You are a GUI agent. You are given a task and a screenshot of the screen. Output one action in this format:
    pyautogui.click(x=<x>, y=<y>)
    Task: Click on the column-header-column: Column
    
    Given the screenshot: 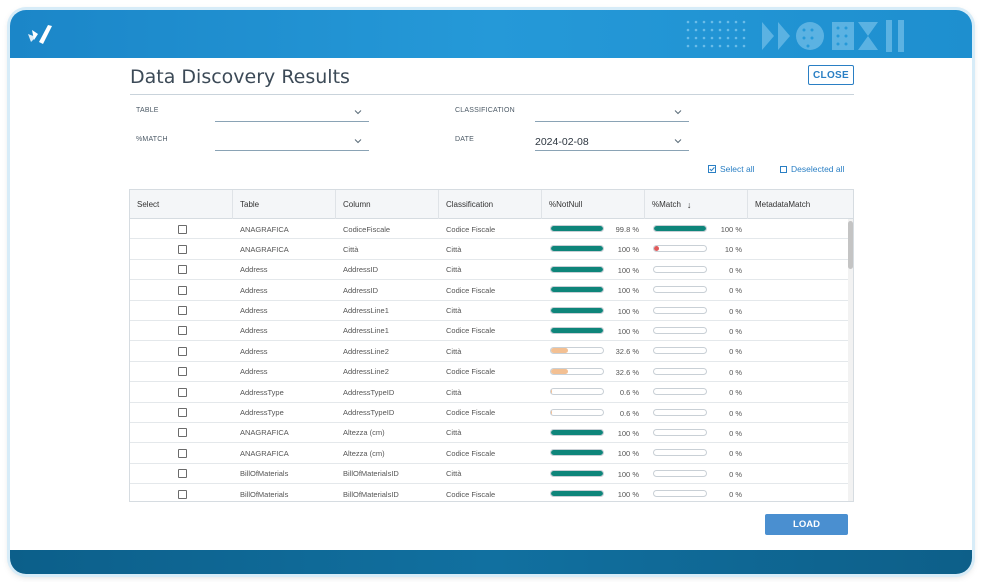 What is the action you would take?
    pyautogui.click(x=387, y=204)
    